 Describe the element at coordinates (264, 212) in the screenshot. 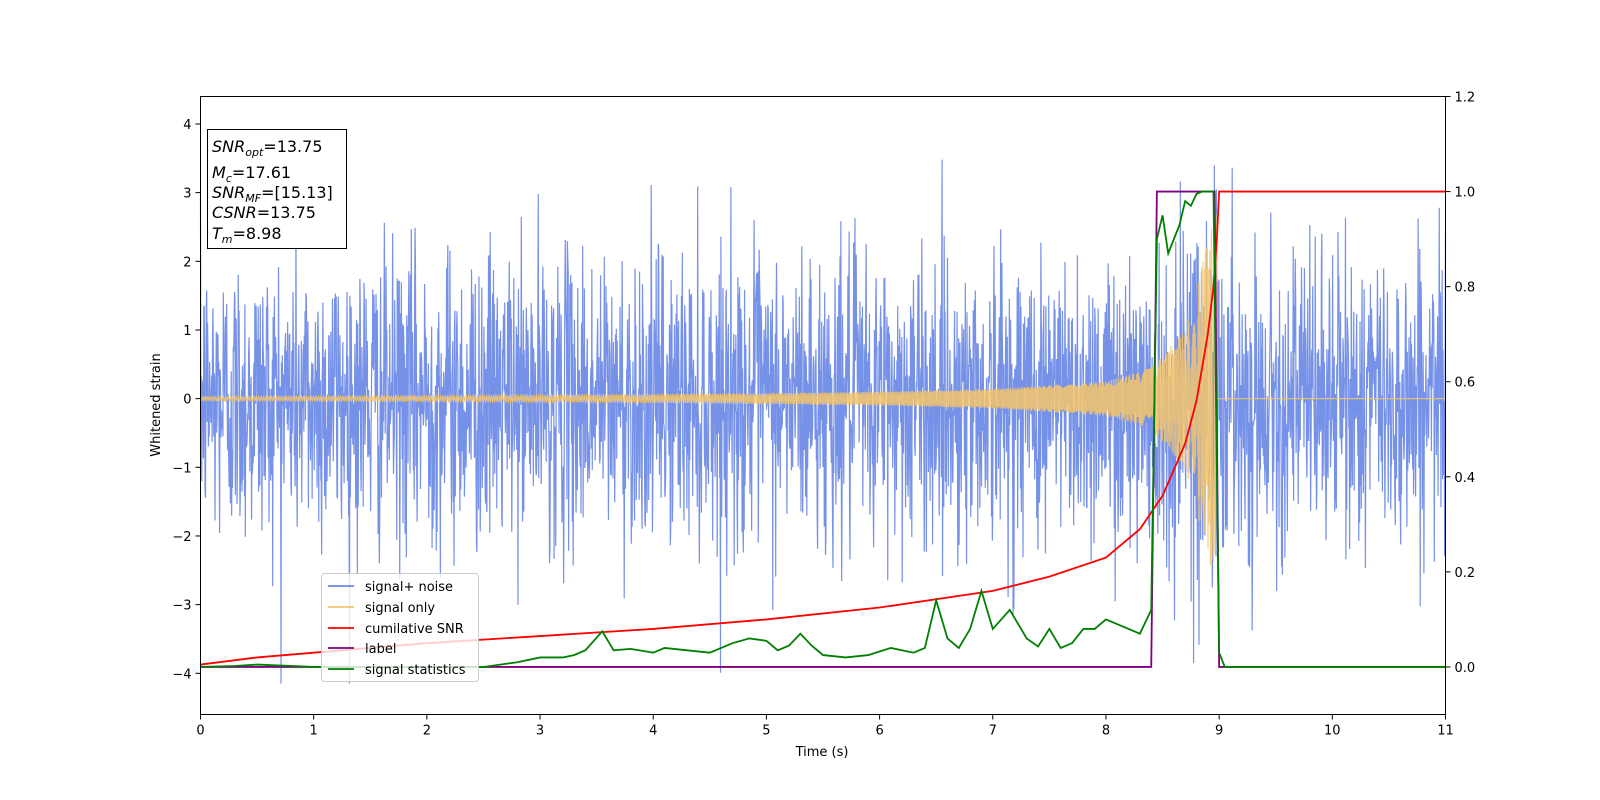

I see `info-csnr: CSNR=13.75` at that location.